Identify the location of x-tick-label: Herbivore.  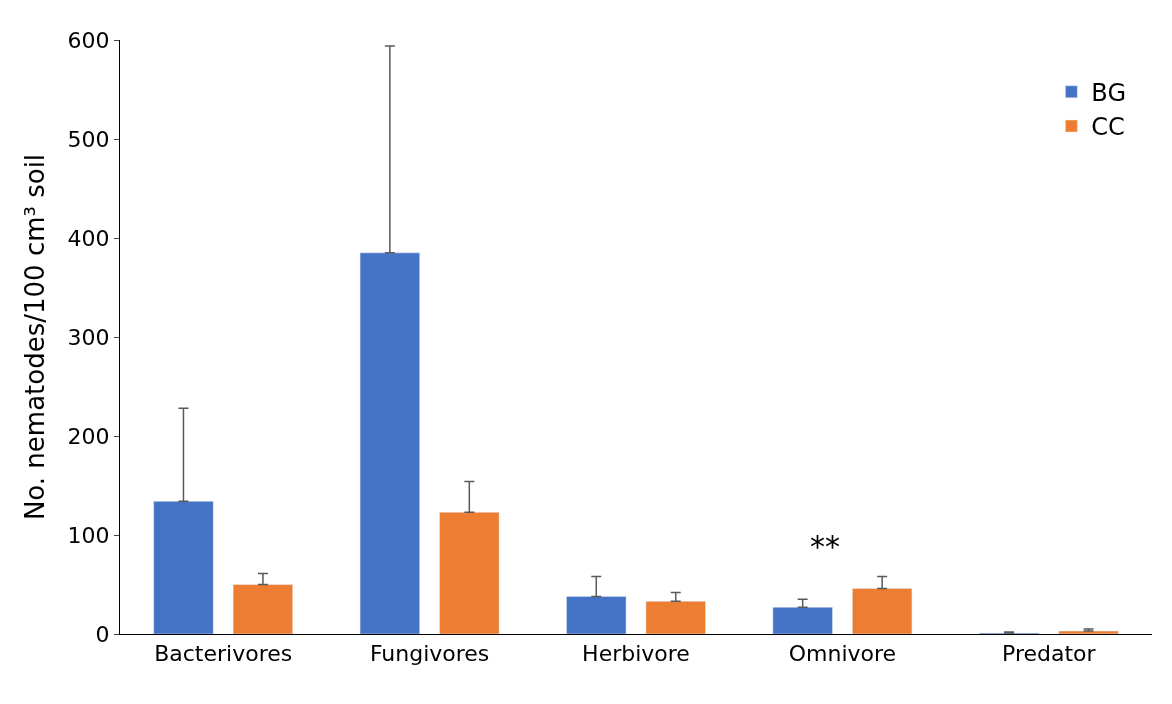
(636, 654).